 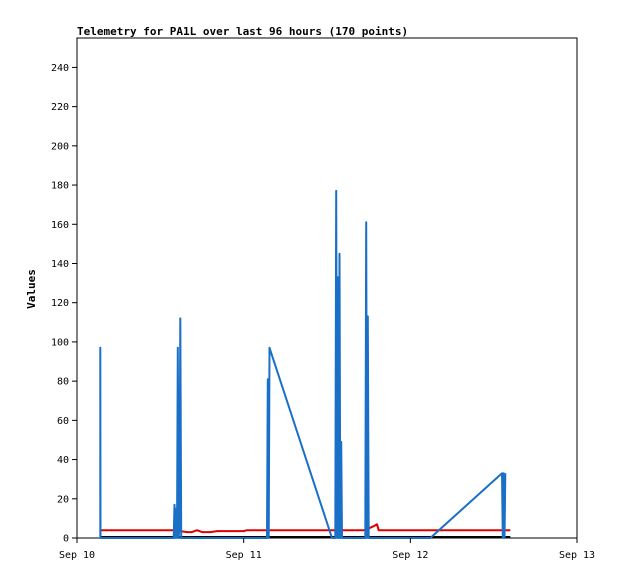 What do you see at coordinates (60, 146) in the screenshot?
I see `y-tick-label: 200` at bounding box center [60, 146].